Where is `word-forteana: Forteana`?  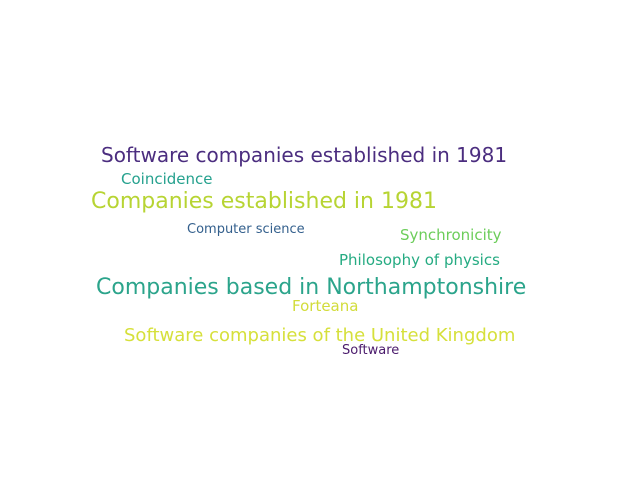
word-forteana: Forteana is located at coordinates (325, 306).